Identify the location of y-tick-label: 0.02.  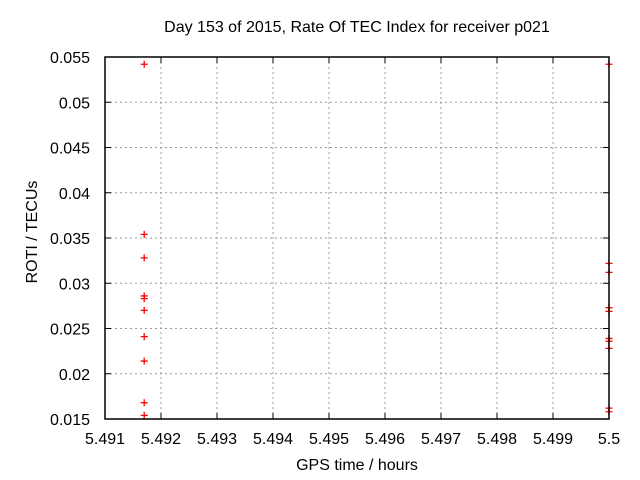
(74, 375).